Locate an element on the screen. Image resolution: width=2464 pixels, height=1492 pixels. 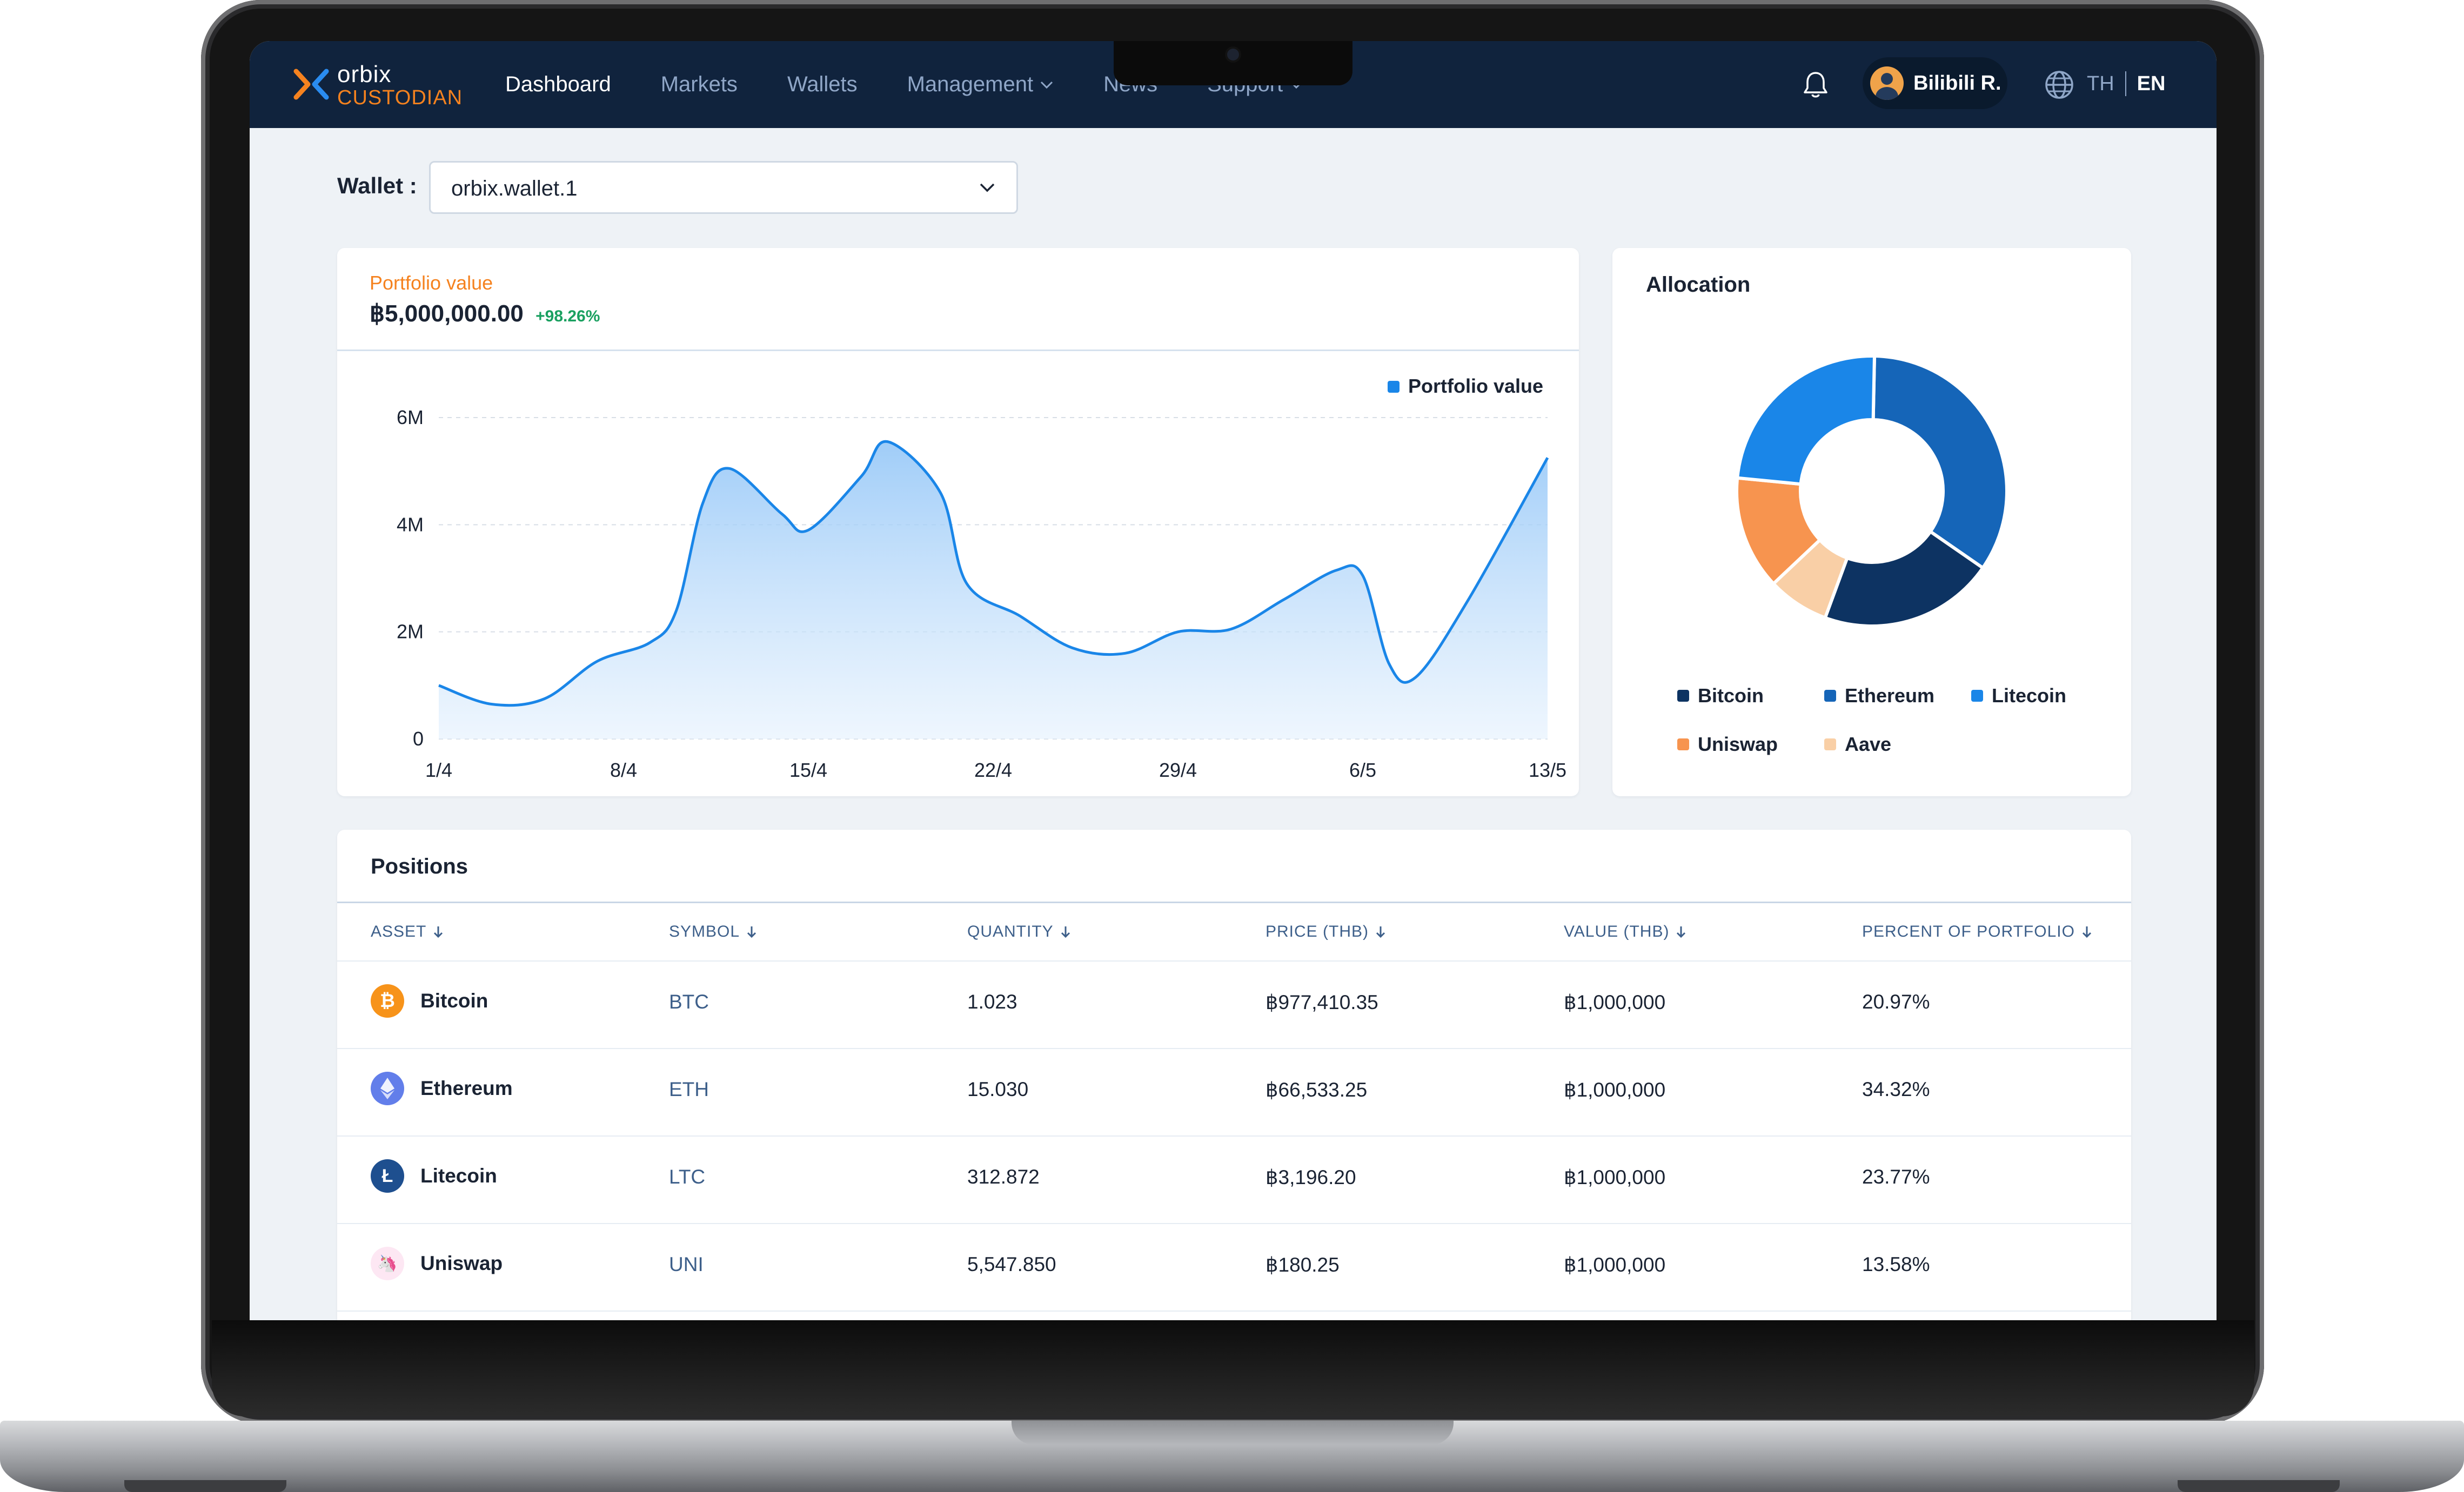
column-header-quantity: QUANTITY is located at coordinates (1019, 932).